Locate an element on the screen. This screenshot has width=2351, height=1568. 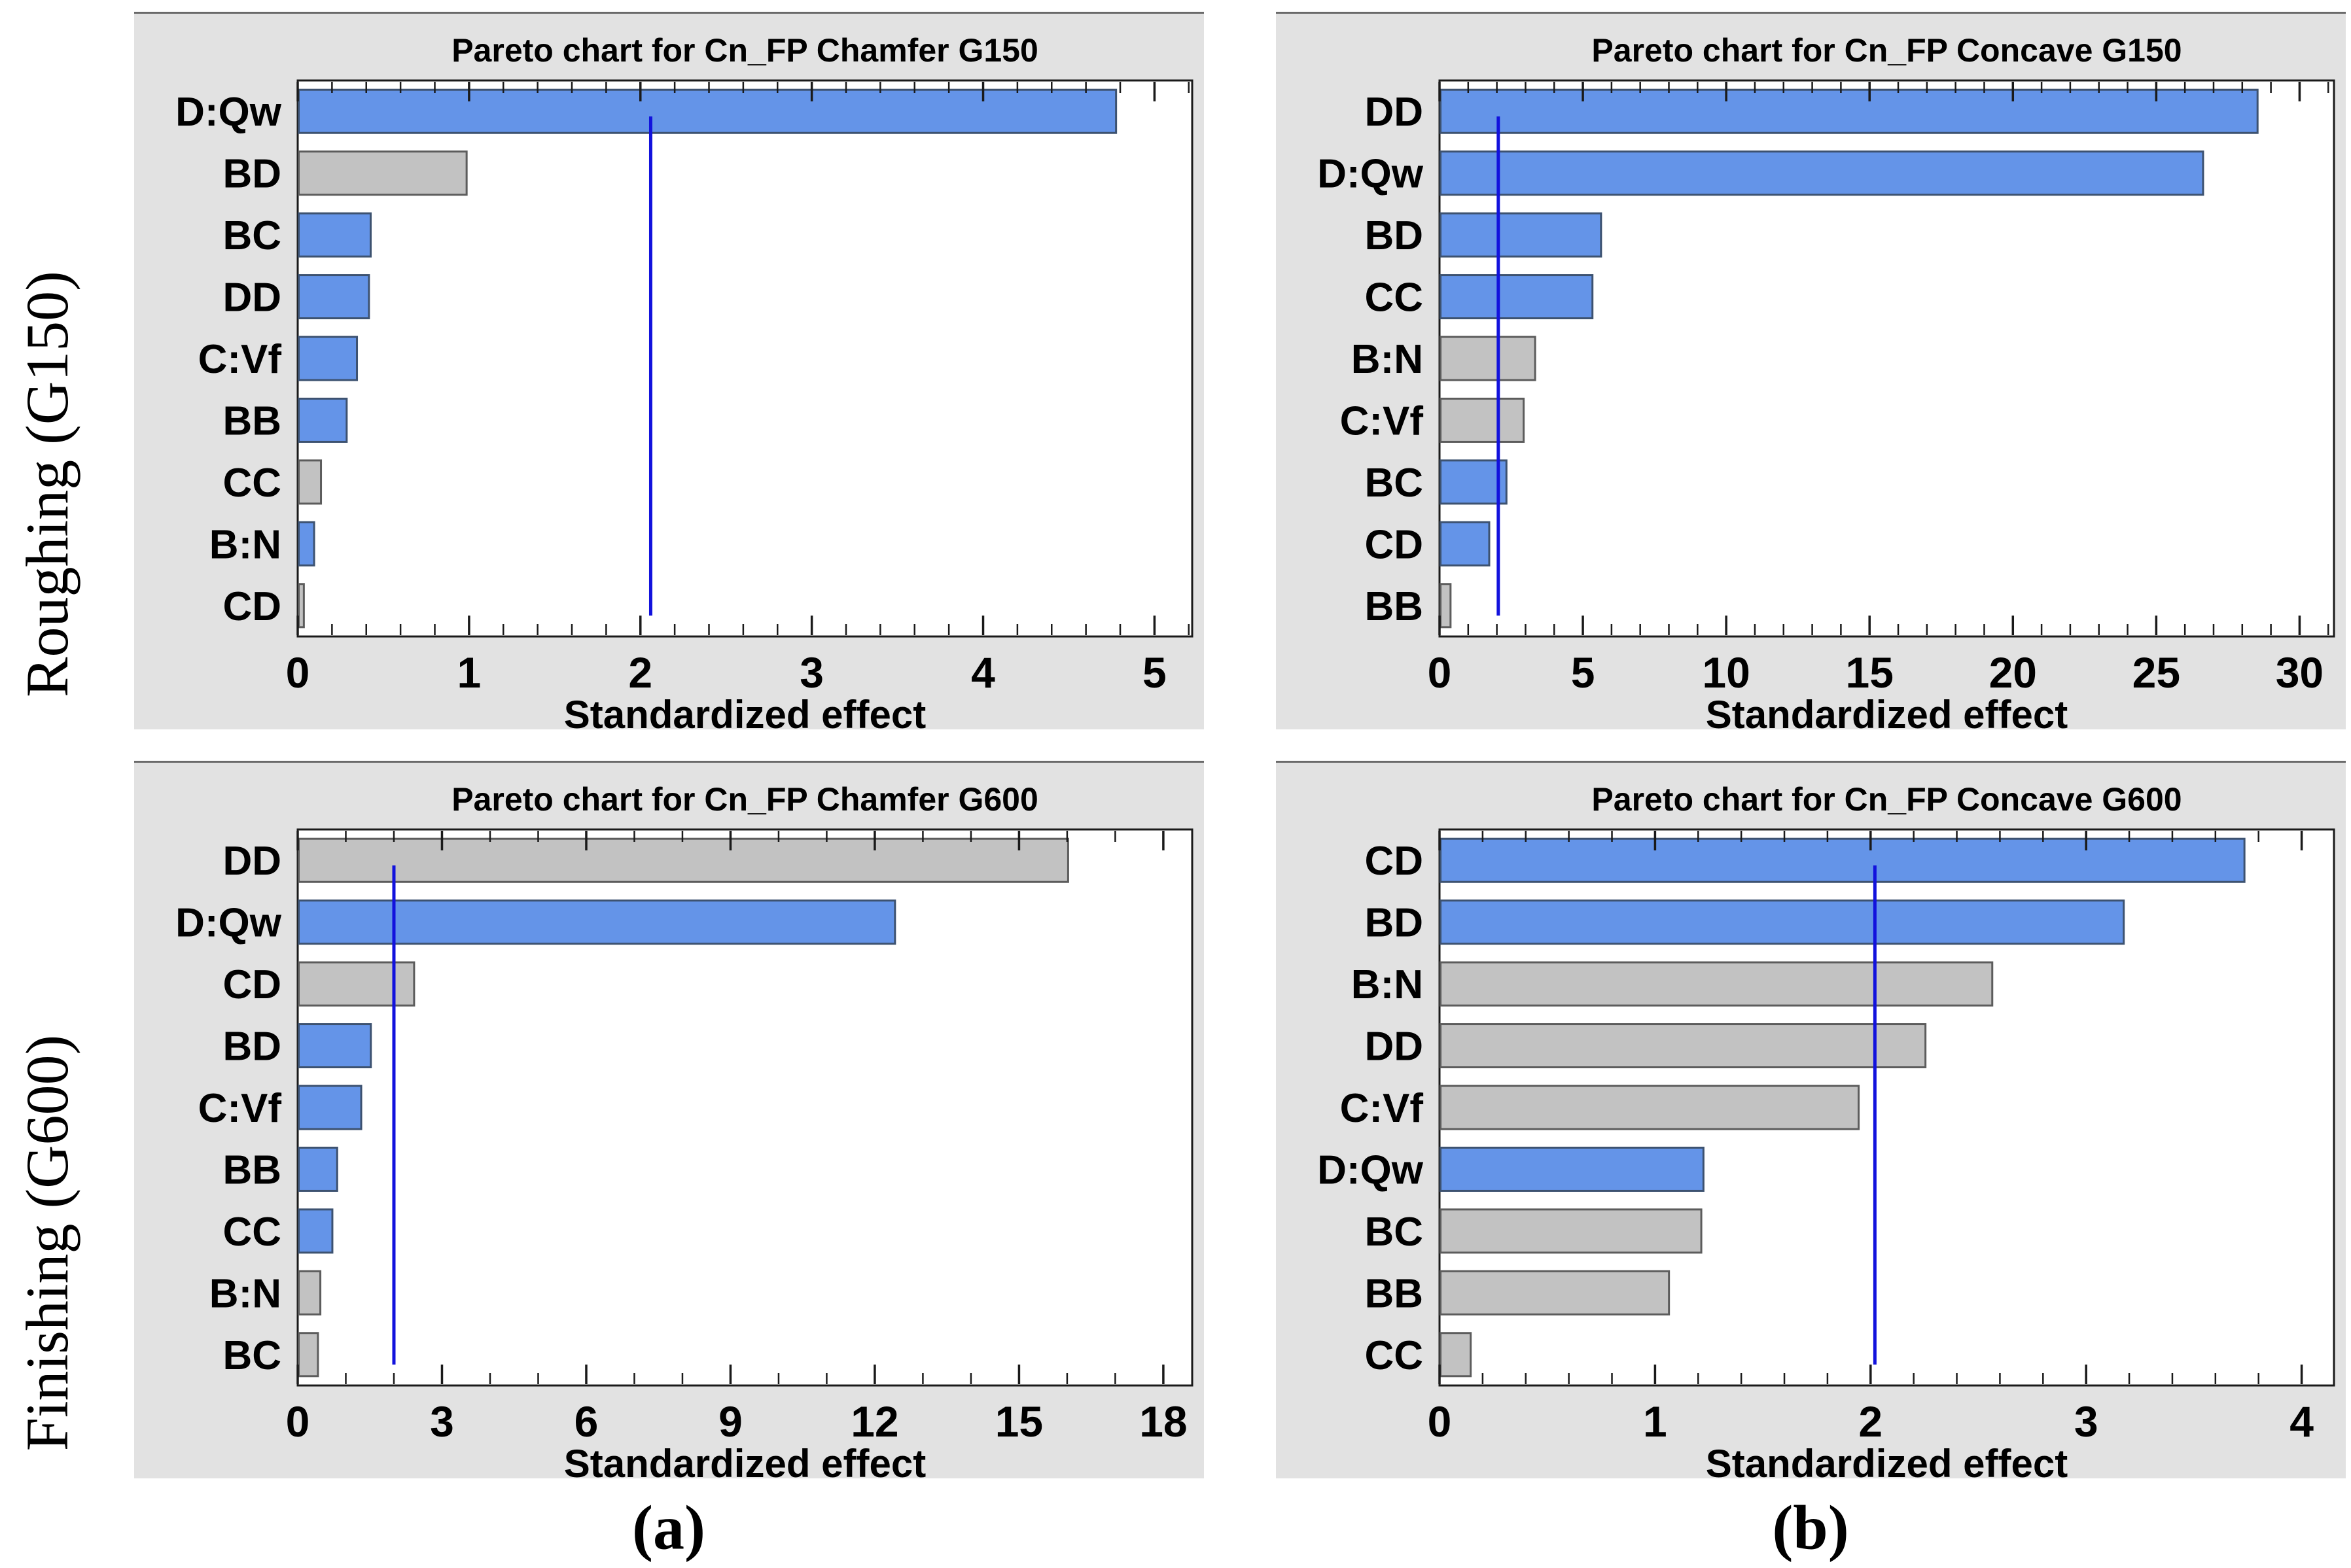
chart-title: Pareto chart for Cn_FP Concave G600 is located at coordinates (1886, 800).